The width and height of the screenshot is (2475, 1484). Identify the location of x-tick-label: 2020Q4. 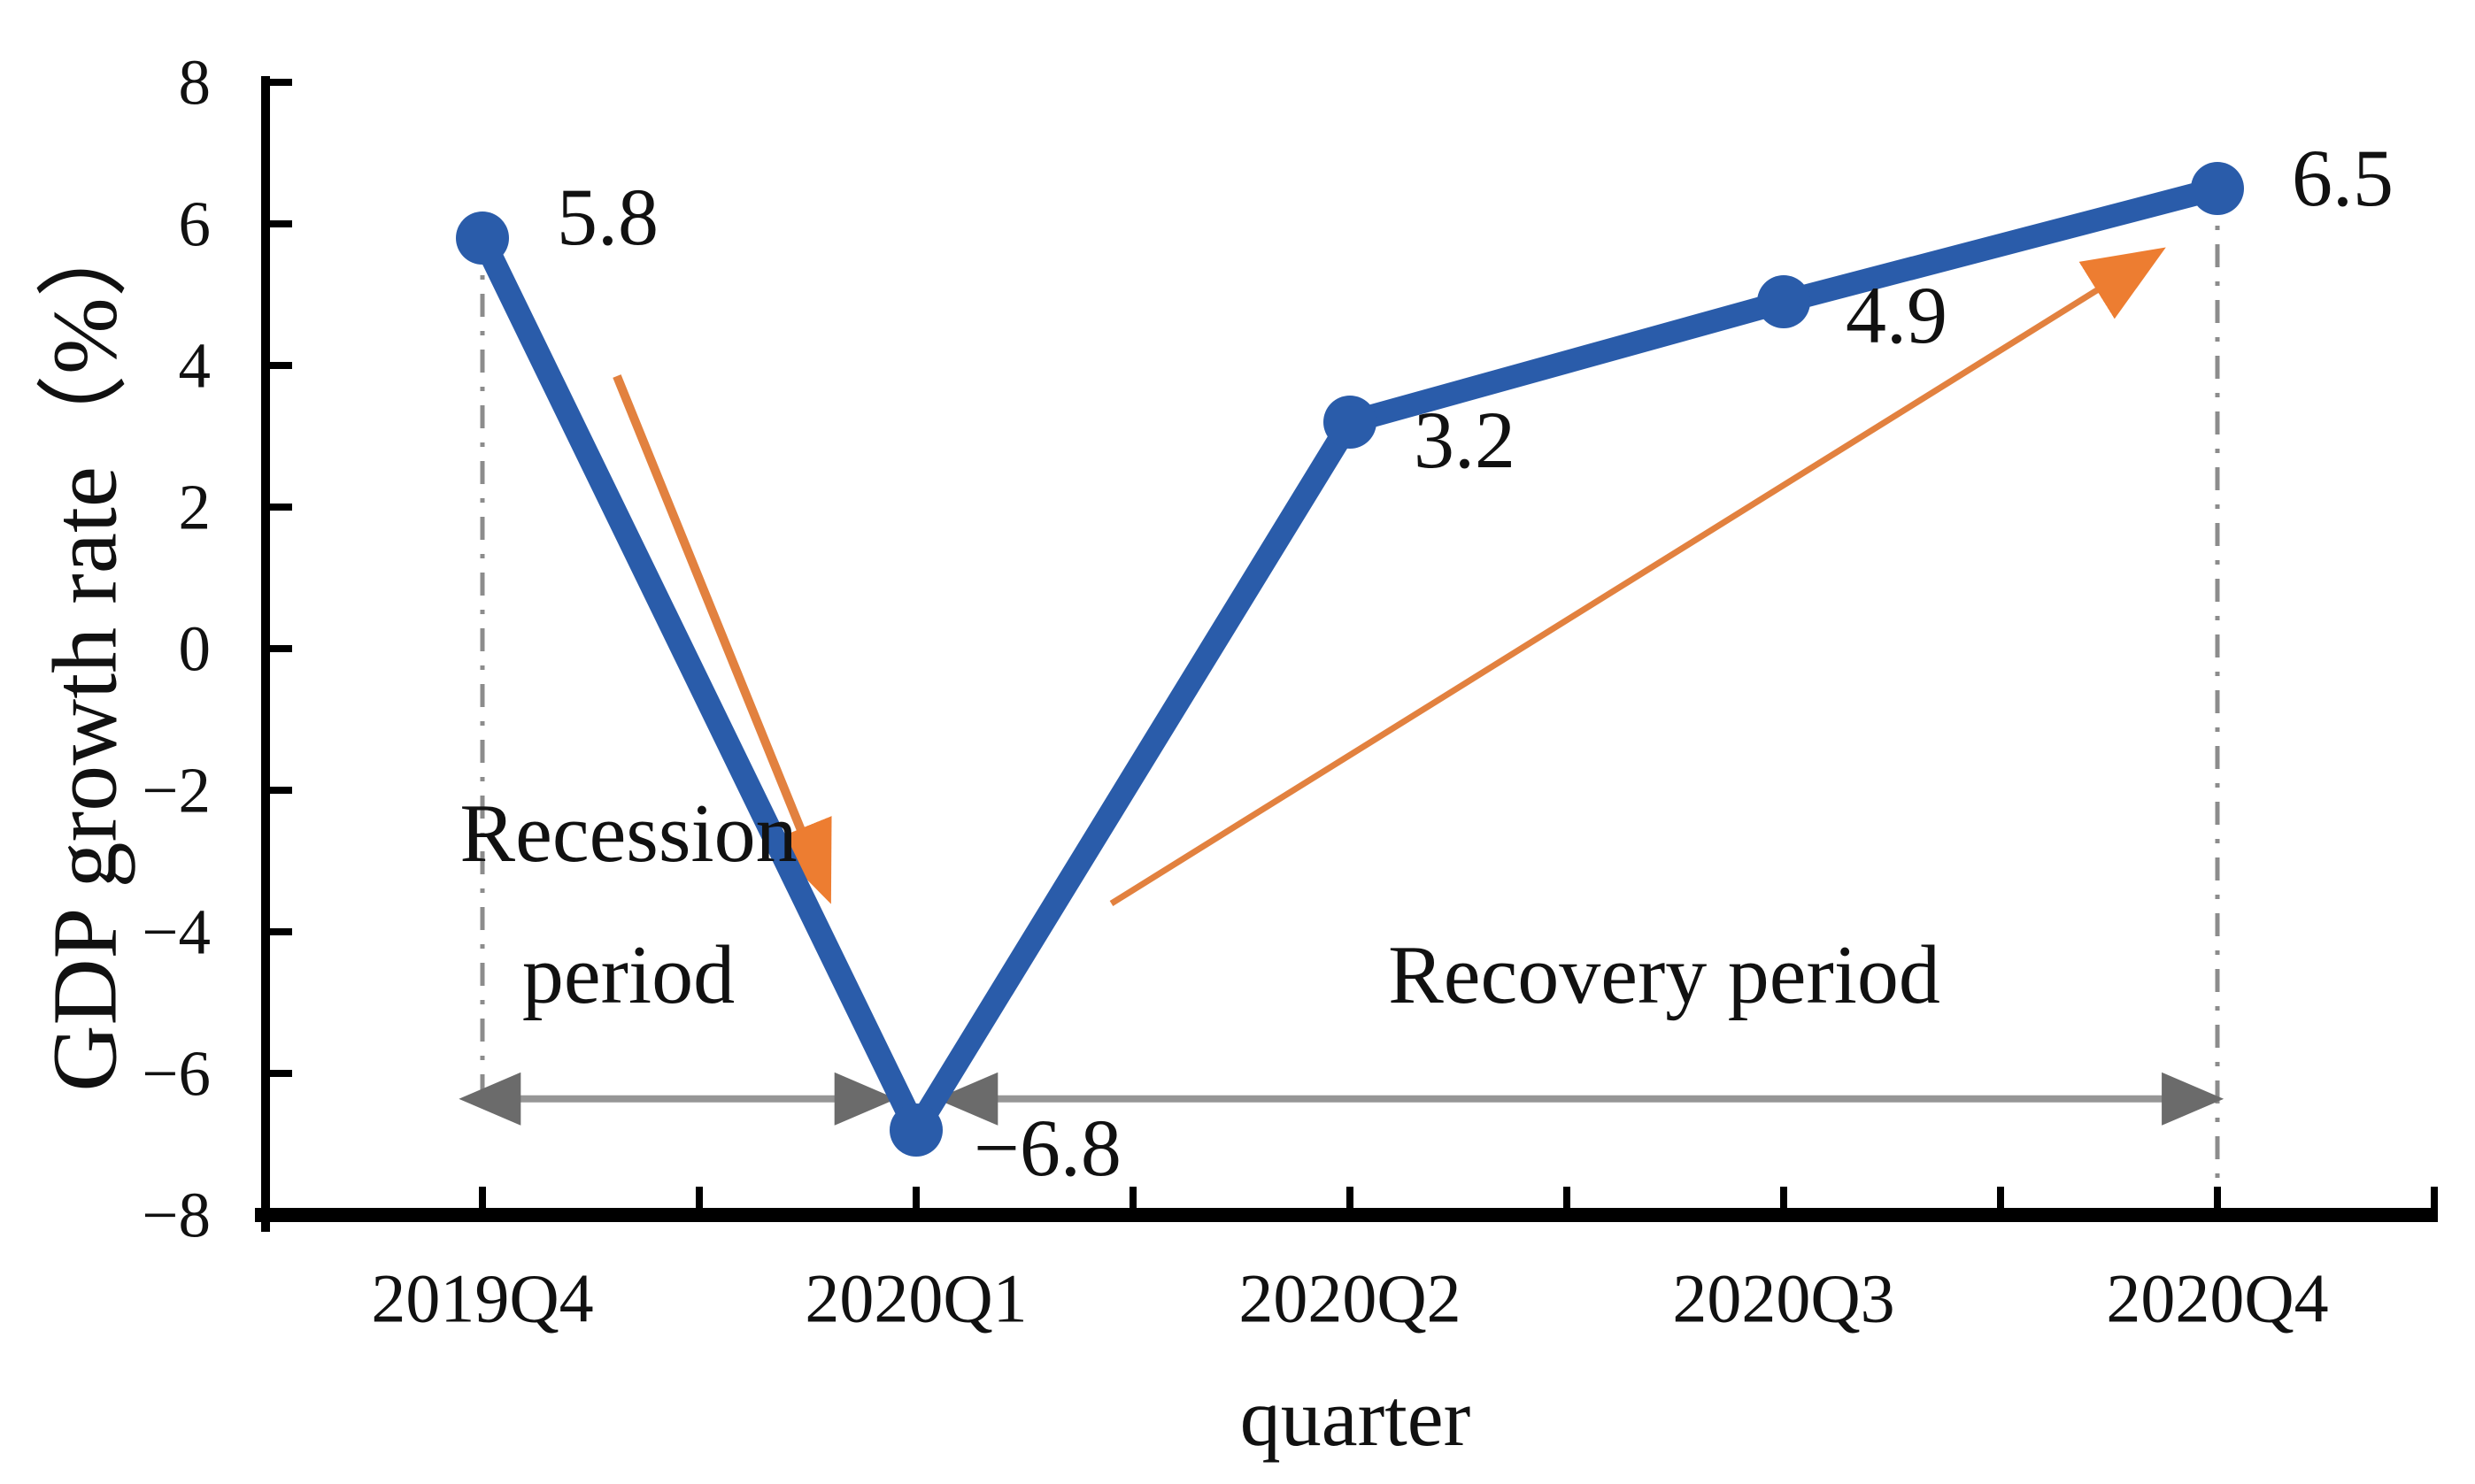
(2217, 1298).